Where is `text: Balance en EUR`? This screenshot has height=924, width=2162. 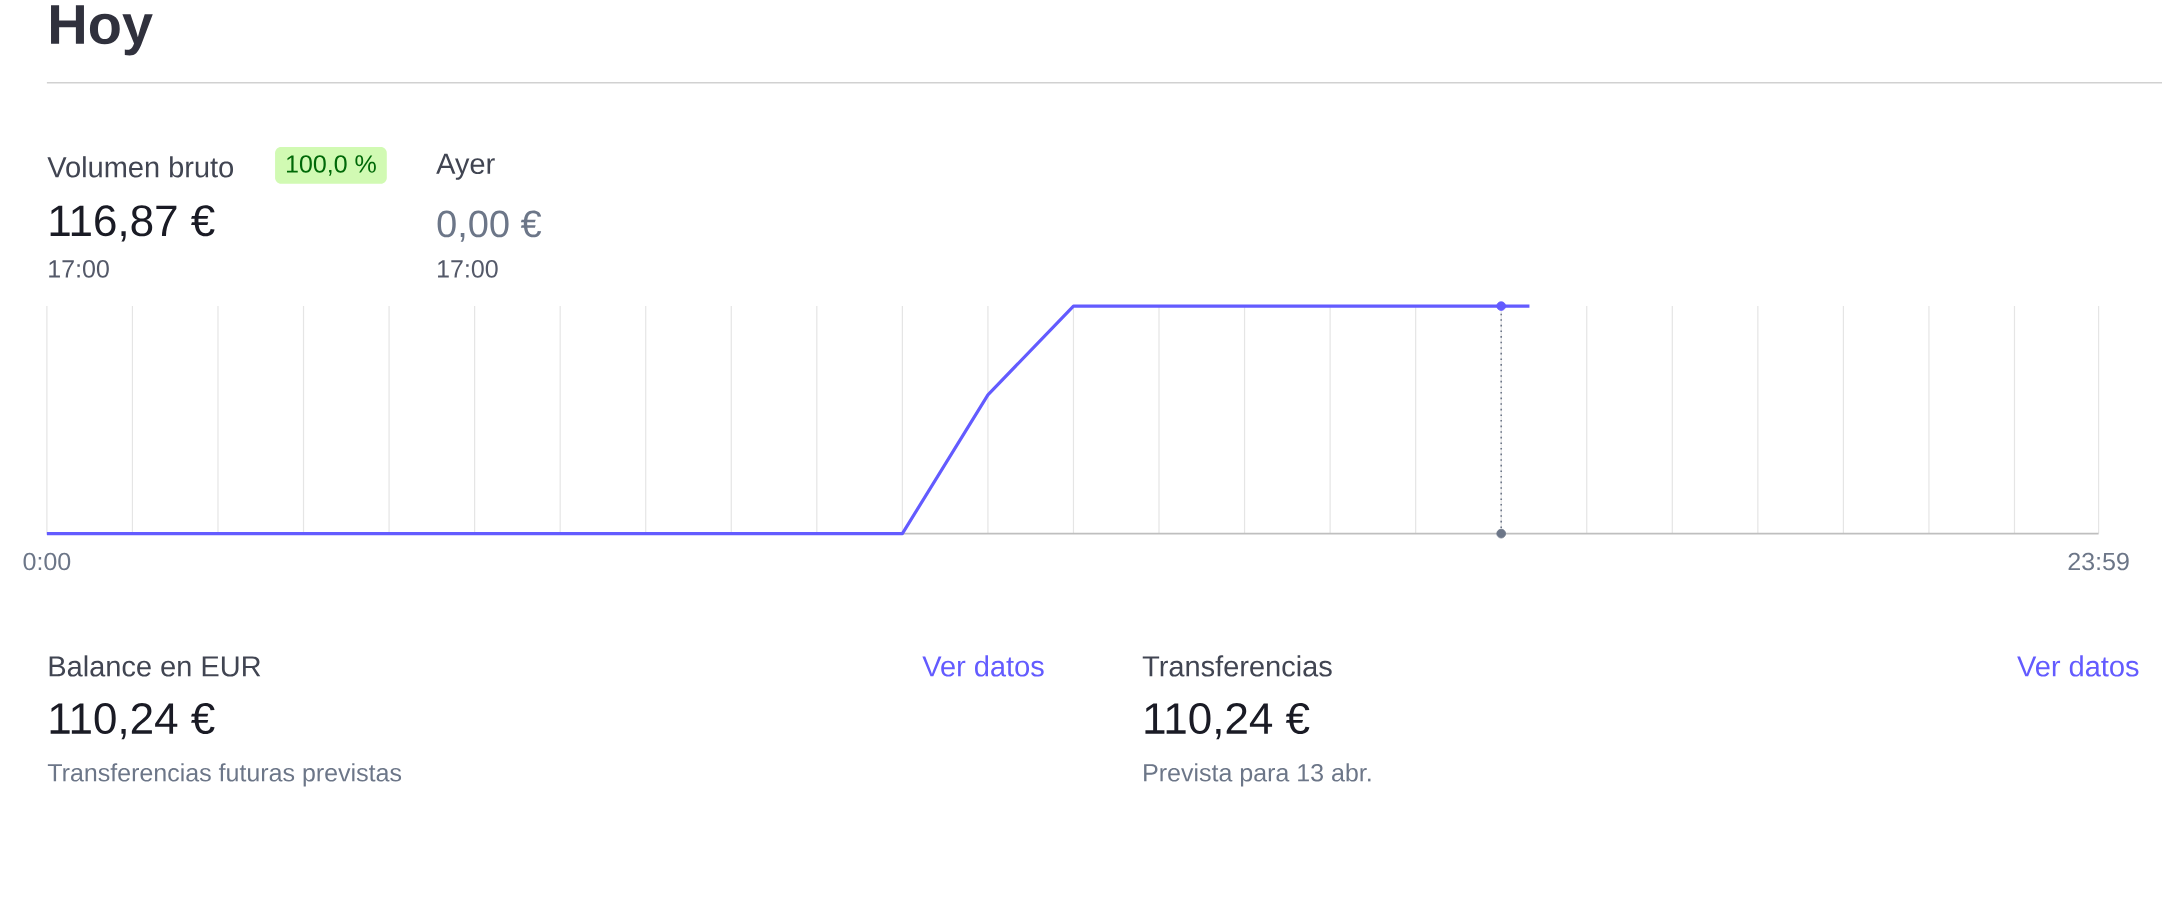
text: Balance en EUR is located at coordinates (155, 666).